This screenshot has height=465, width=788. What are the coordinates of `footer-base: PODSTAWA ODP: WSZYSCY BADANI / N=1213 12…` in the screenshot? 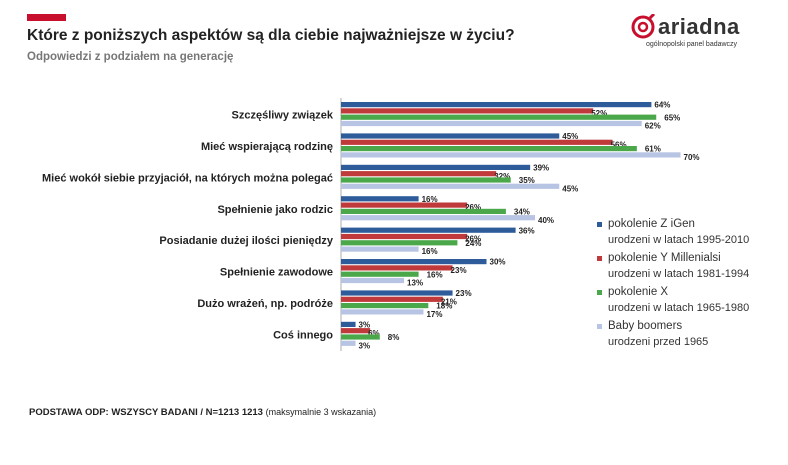 It's located at (146, 412).